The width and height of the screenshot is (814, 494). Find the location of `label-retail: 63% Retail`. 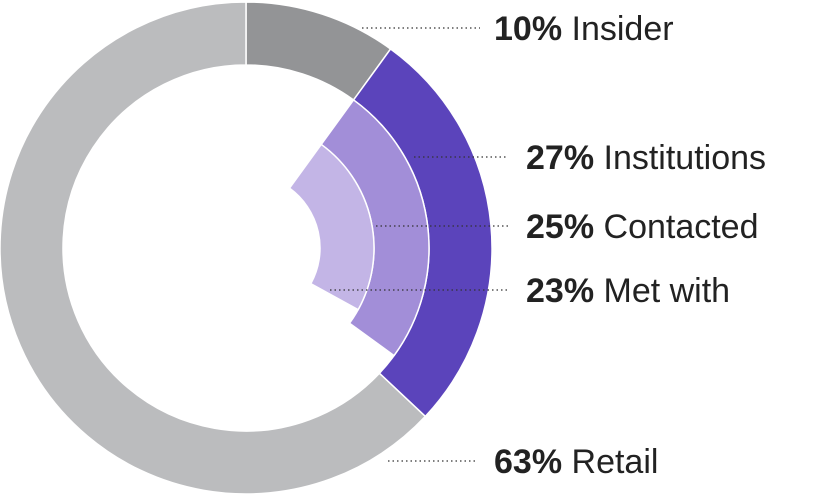

label-retail: 63% Retail is located at coordinates (576, 462).